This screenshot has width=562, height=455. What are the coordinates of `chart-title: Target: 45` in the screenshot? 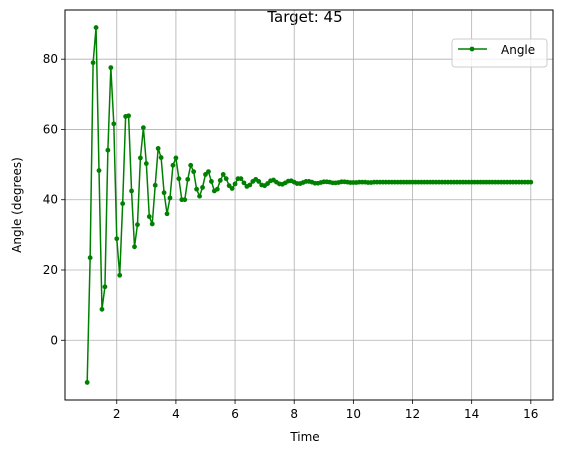 It's located at (304, 17).